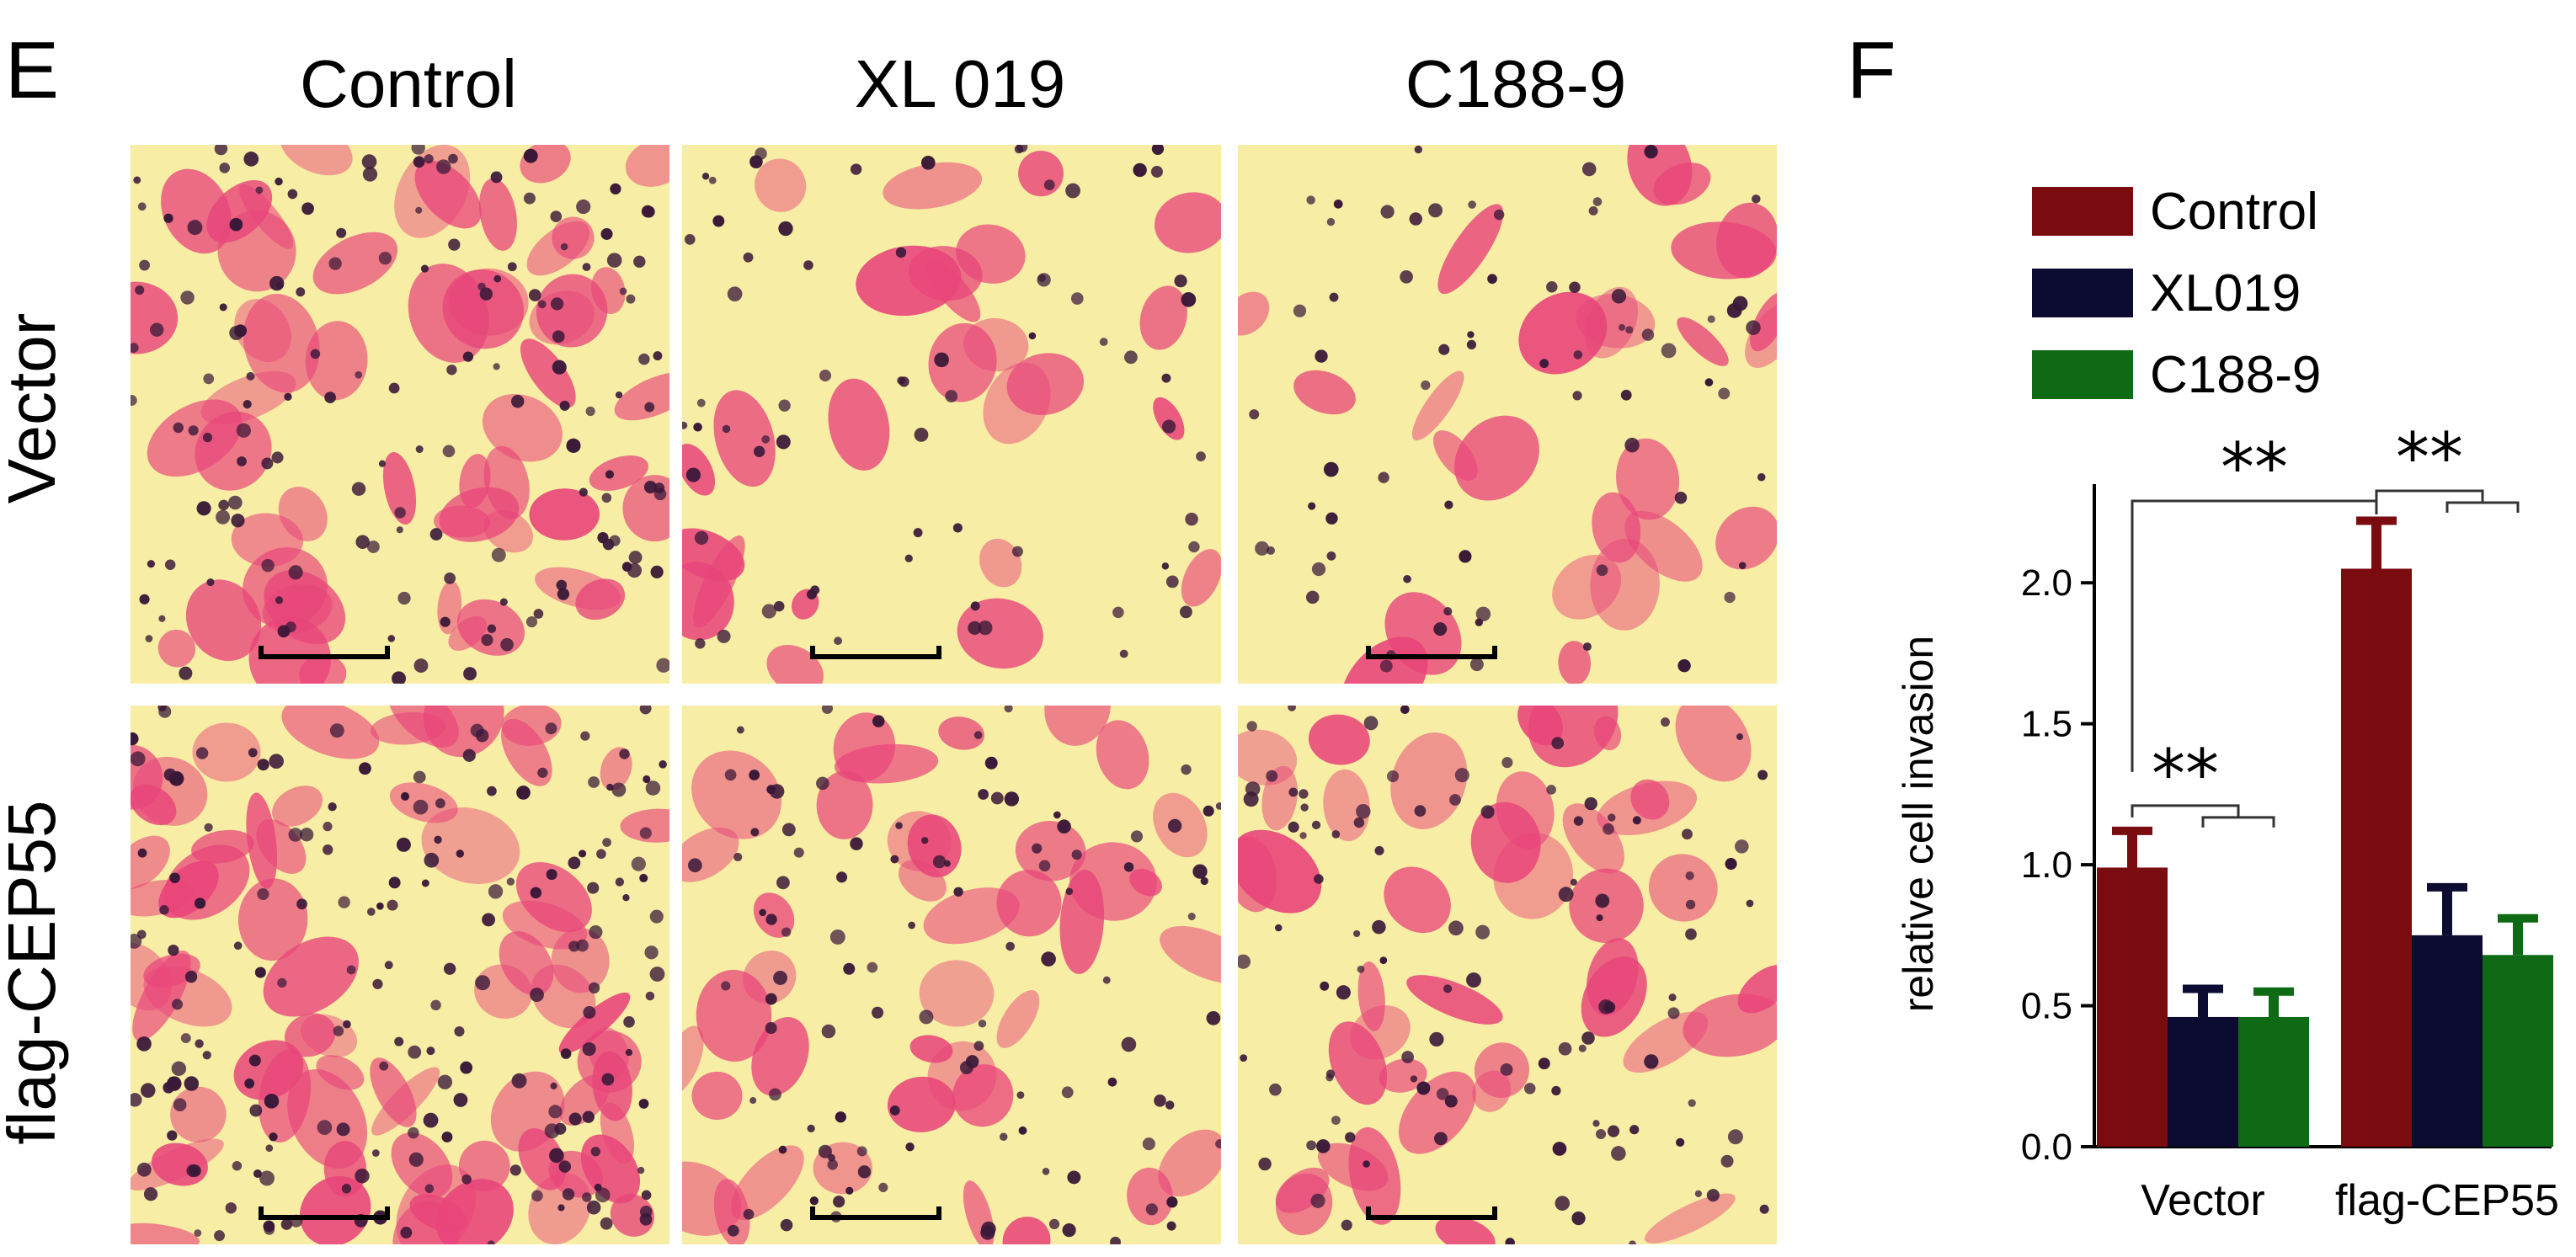 This screenshot has height=1257, width=2576. I want to click on legend-label: C188-9, so click(2235, 375).